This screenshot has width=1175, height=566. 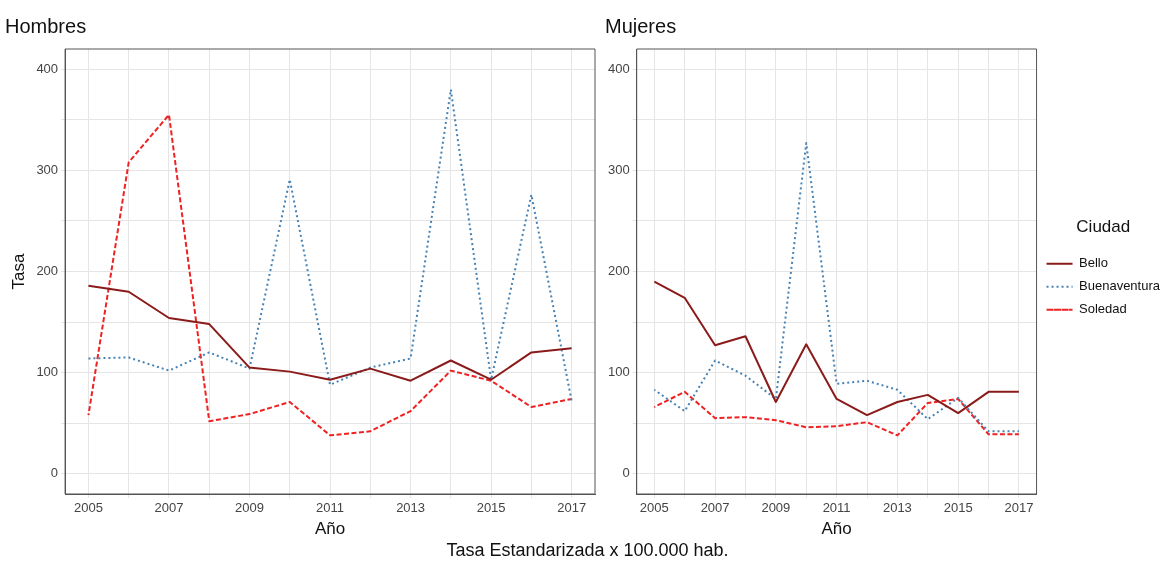 What do you see at coordinates (1120, 286) in the screenshot?
I see `legend-label: Buenaventura` at bounding box center [1120, 286].